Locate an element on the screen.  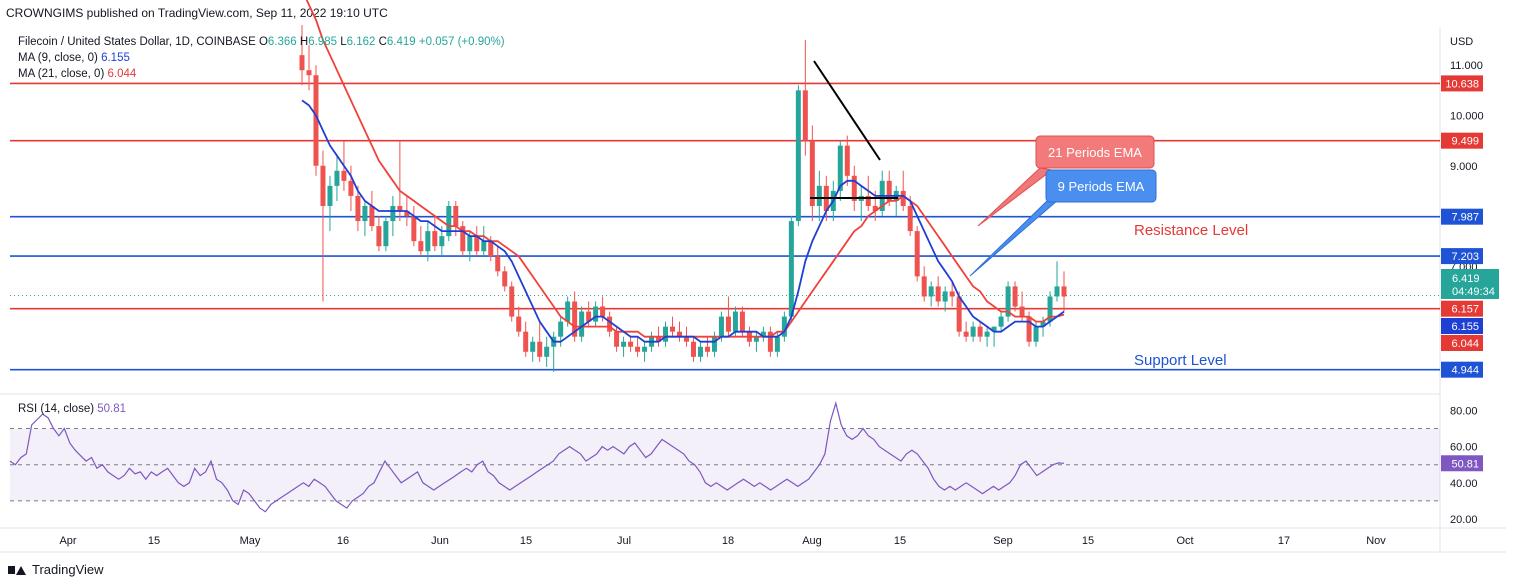
ma21-label: MA (21, close, 0) is located at coordinates (61, 74).